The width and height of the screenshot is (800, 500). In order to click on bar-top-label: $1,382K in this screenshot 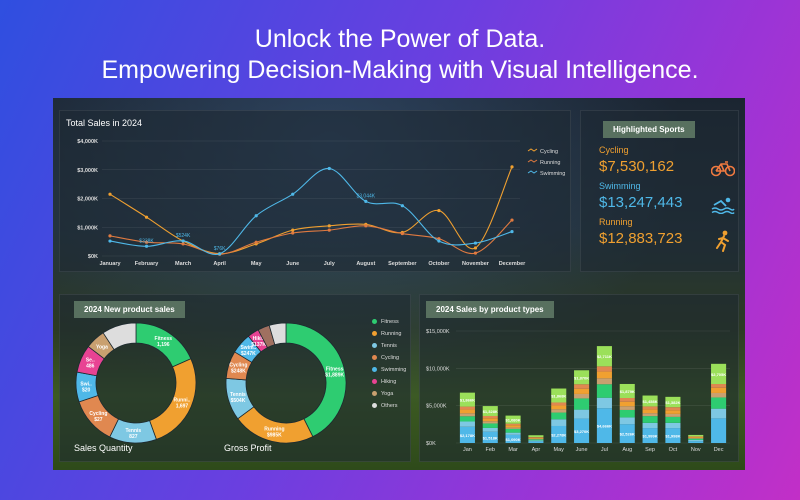, I will do `click(672, 402)`.